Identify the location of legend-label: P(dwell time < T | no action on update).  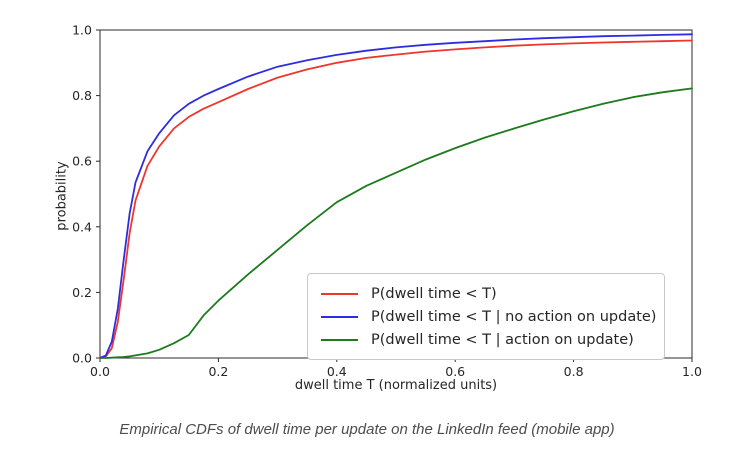
(514, 316).